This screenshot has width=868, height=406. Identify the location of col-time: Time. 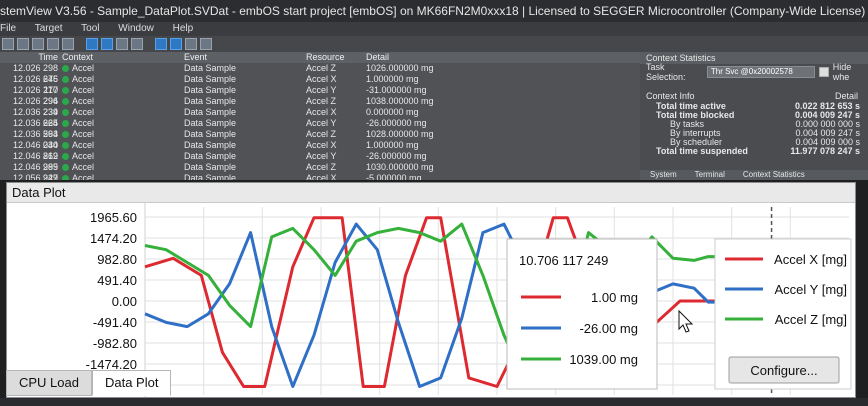
(48, 57).